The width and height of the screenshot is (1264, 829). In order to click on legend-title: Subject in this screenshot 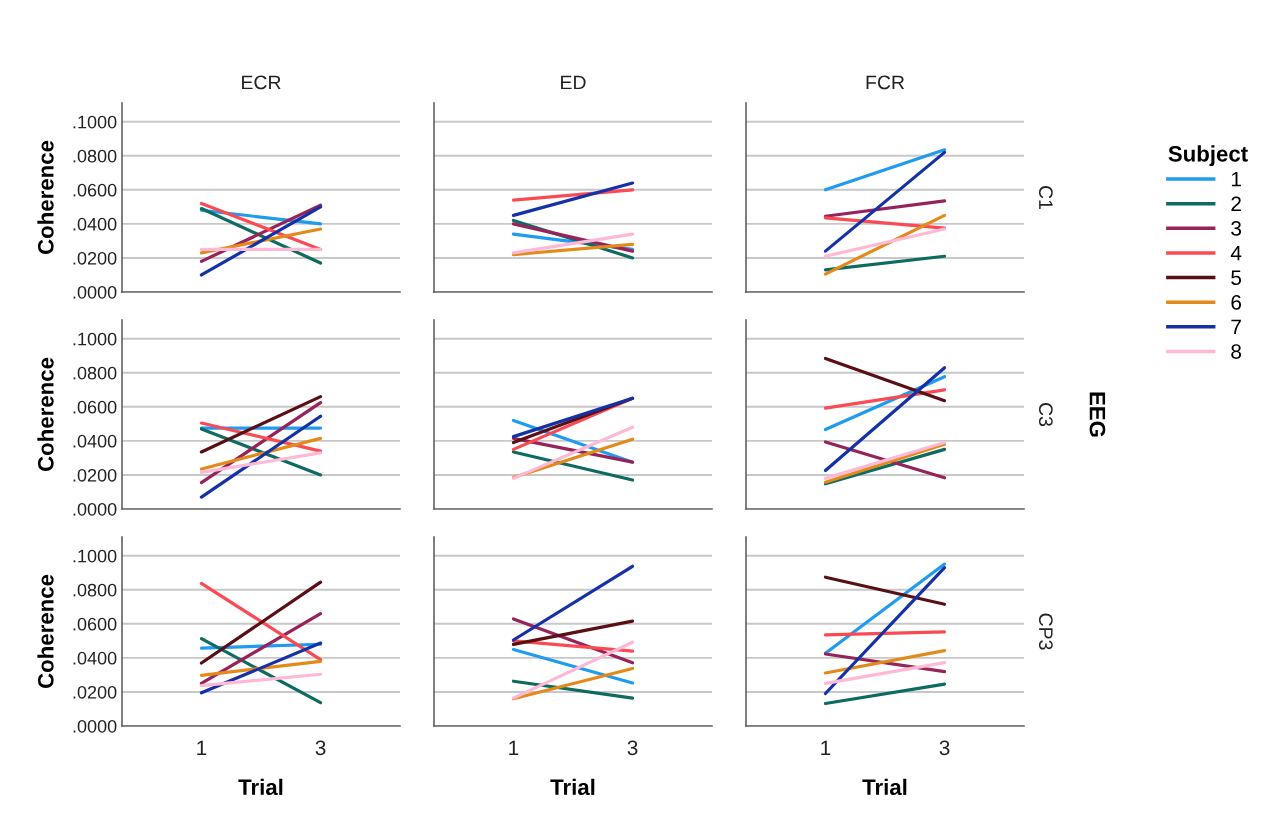, I will do `click(1208, 156)`.